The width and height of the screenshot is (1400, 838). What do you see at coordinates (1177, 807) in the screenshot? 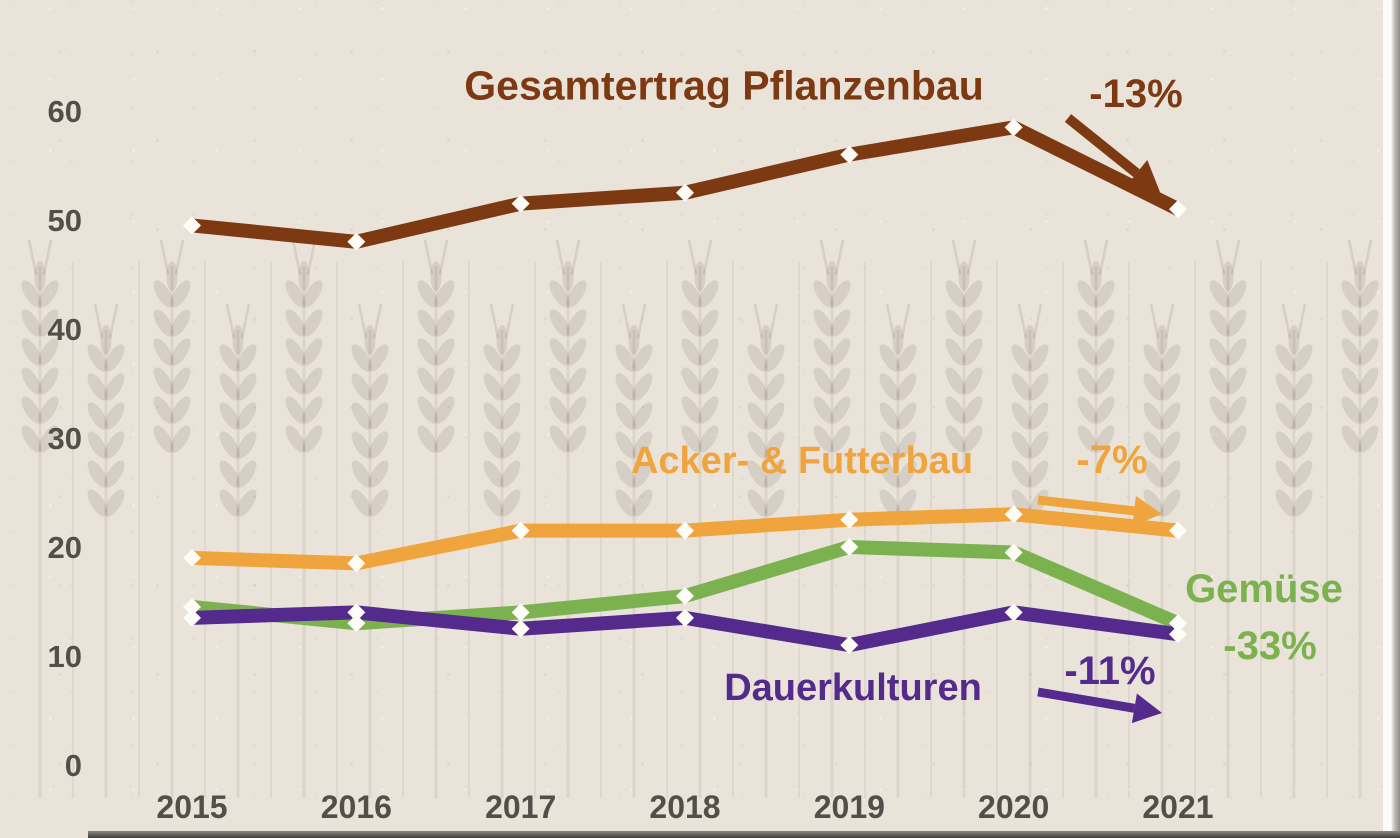
I see `x-axis-tick: 2021` at bounding box center [1177, 807].